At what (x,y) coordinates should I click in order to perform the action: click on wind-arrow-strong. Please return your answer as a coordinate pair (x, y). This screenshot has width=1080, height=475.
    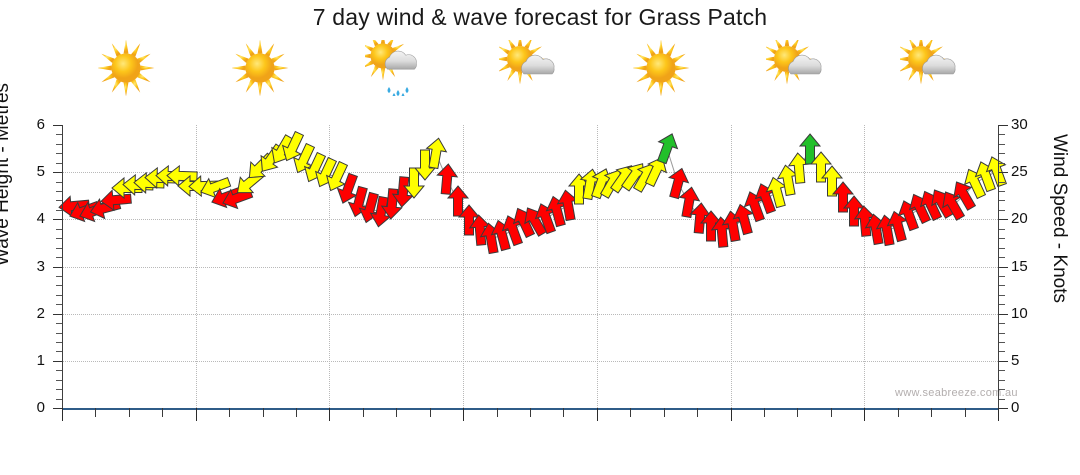
    Looking at the image, I should click on (667, 148).